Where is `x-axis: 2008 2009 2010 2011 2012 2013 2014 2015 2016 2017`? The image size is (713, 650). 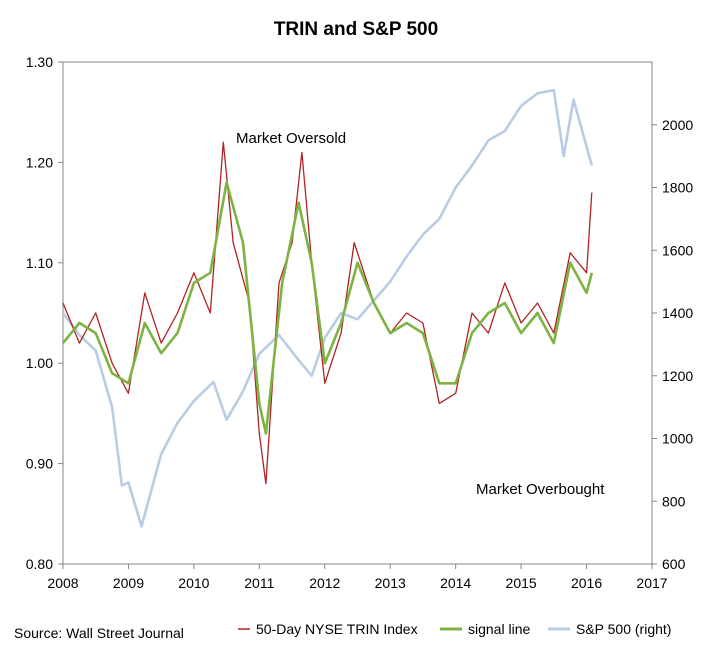 x-axis: 2008 2009 2010 2011 2012 2013 2014 2015 2016 2017 is located at coordinates (357, 577).